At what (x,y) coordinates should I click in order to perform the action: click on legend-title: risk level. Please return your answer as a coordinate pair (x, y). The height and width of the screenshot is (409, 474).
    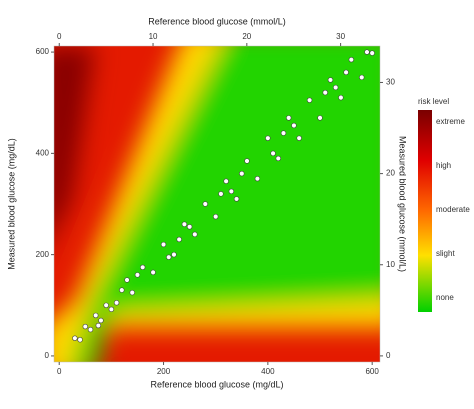
    Looking at the image, I should click on (433, 101).